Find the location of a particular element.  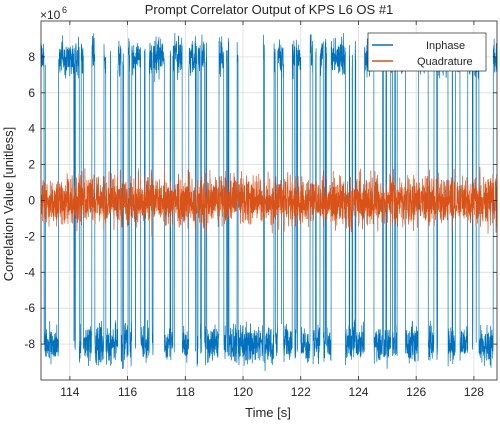

y-exponent-power: 6 is located at coordinates (64, 10).